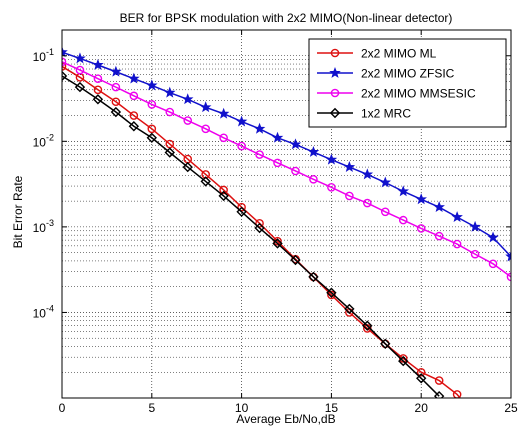 The height and width of the screenshot is (433, 520). I want to click on y-tick-label: 10⁻², so click(43, 140).